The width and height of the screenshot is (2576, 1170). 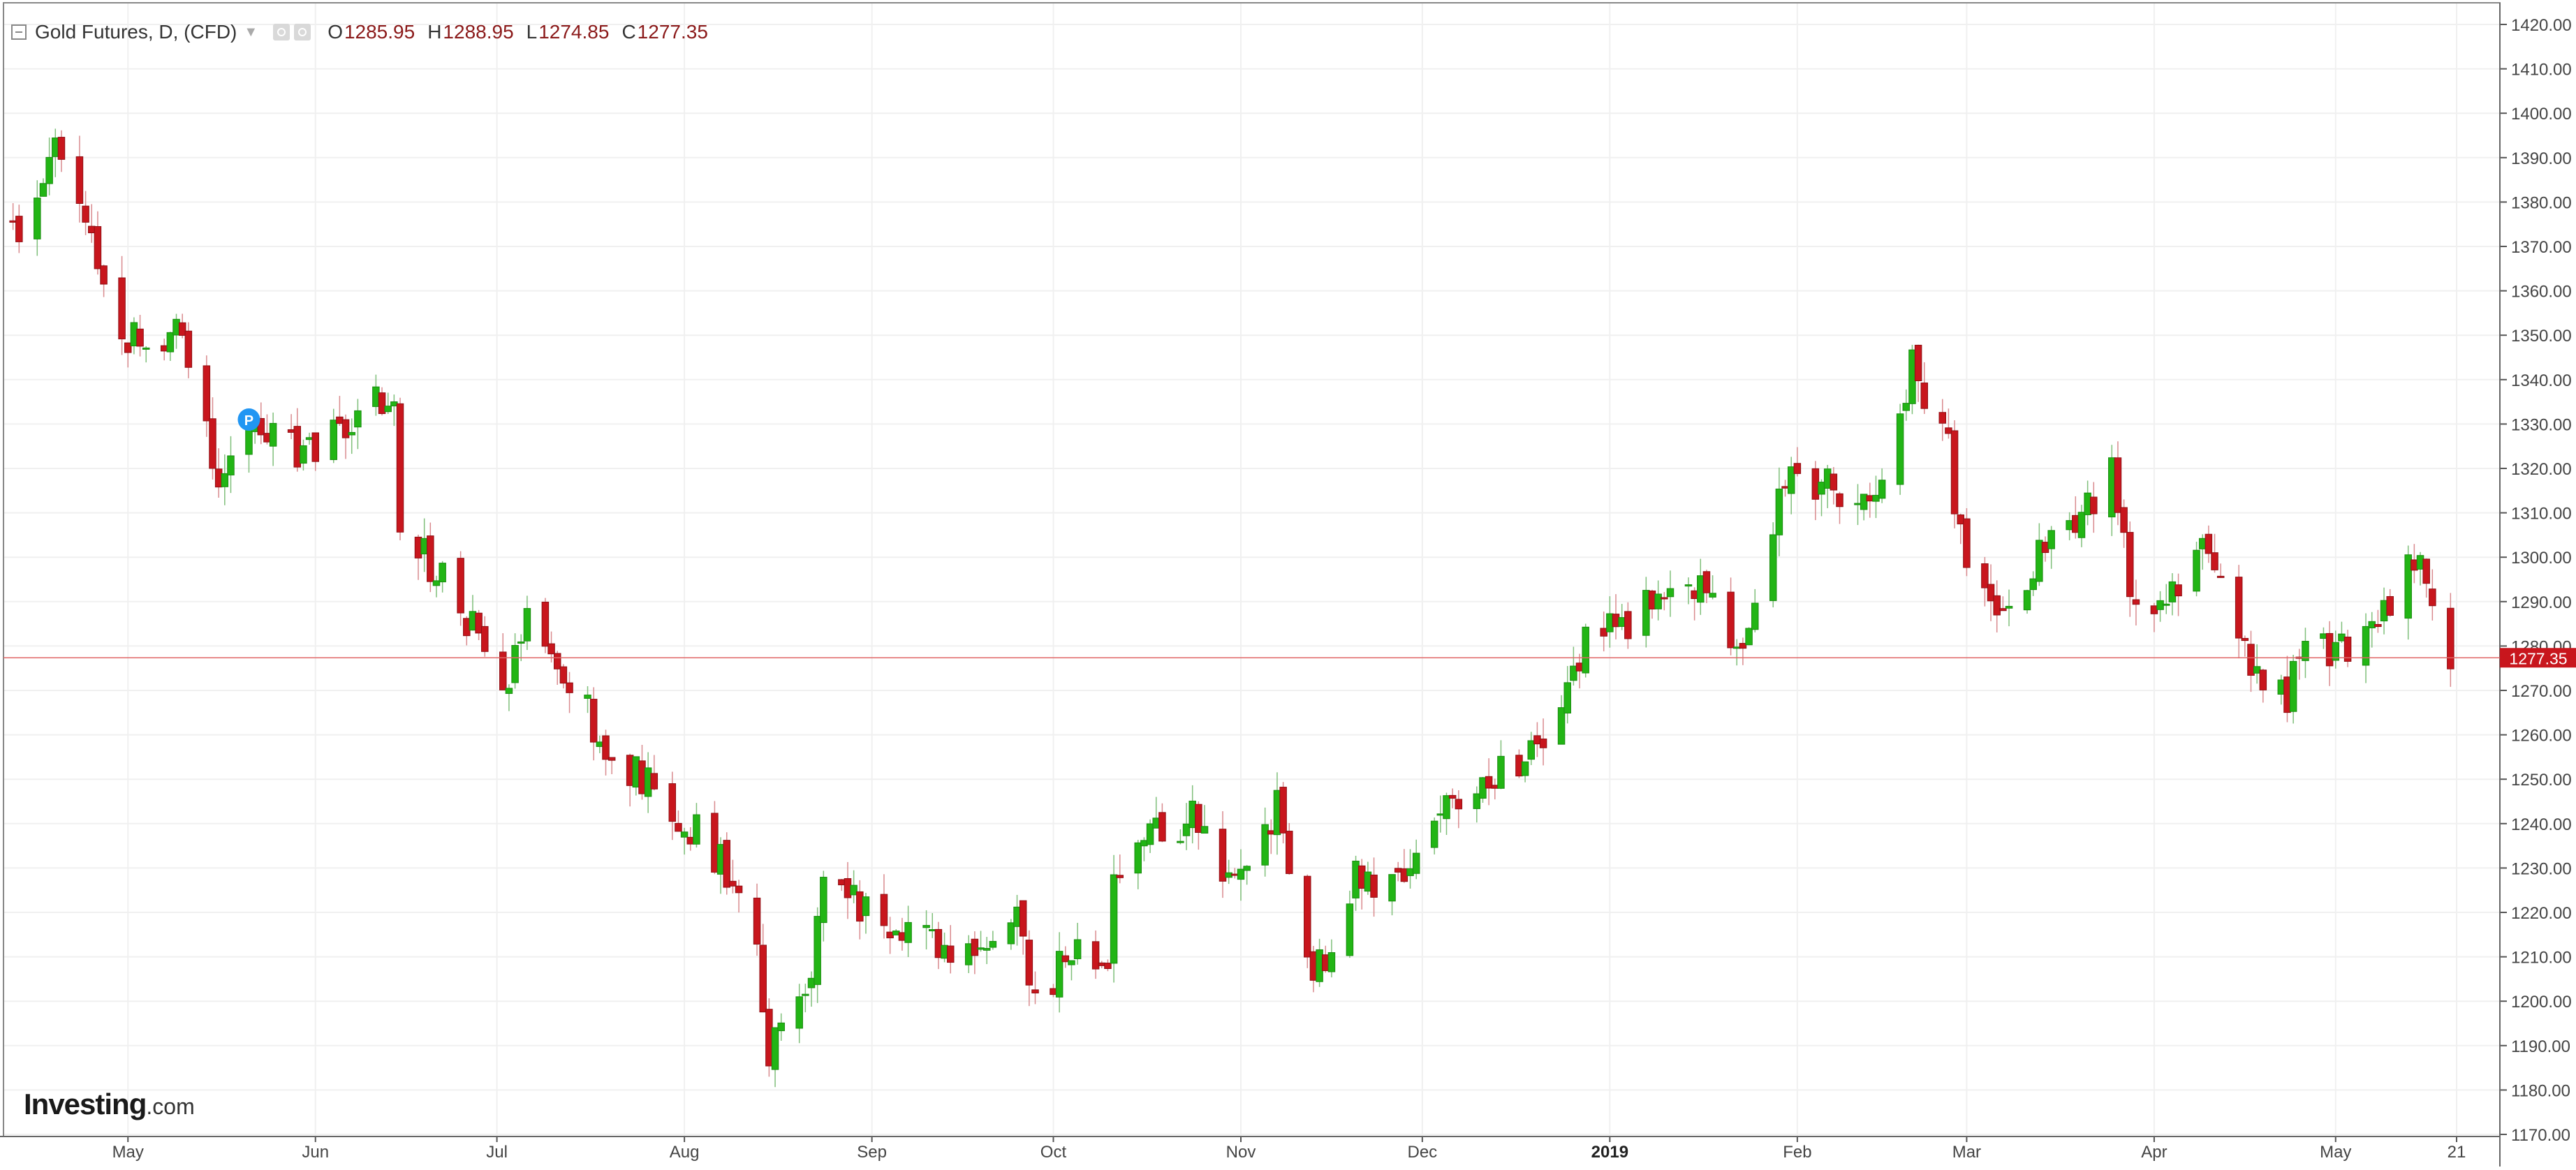 I want to click on visibility-icon, so click(x=281, y=32).